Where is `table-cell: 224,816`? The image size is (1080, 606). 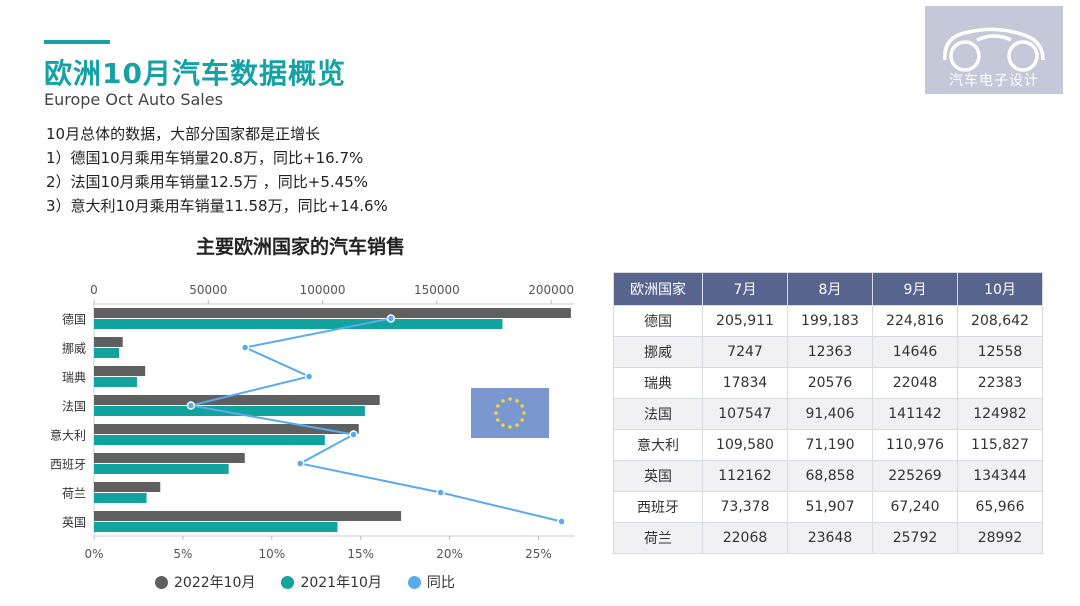
table-cell: 224,816 is located at coordinates (915, 321).